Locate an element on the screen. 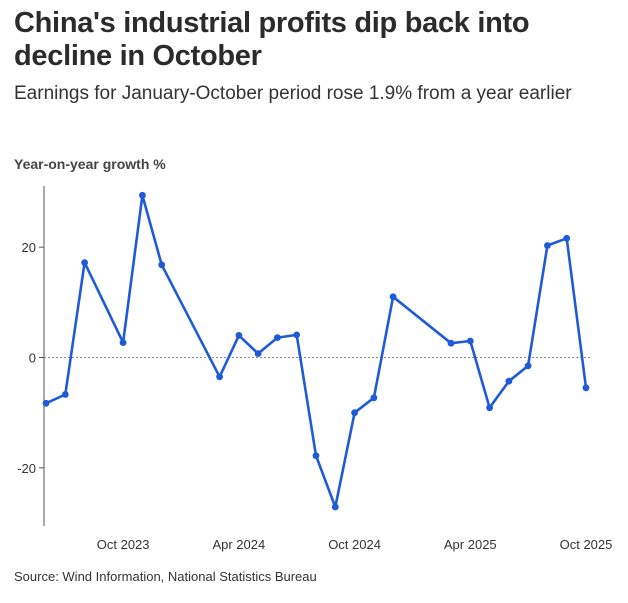  y-tick-label: -20 is located at coordinates (26, 468).